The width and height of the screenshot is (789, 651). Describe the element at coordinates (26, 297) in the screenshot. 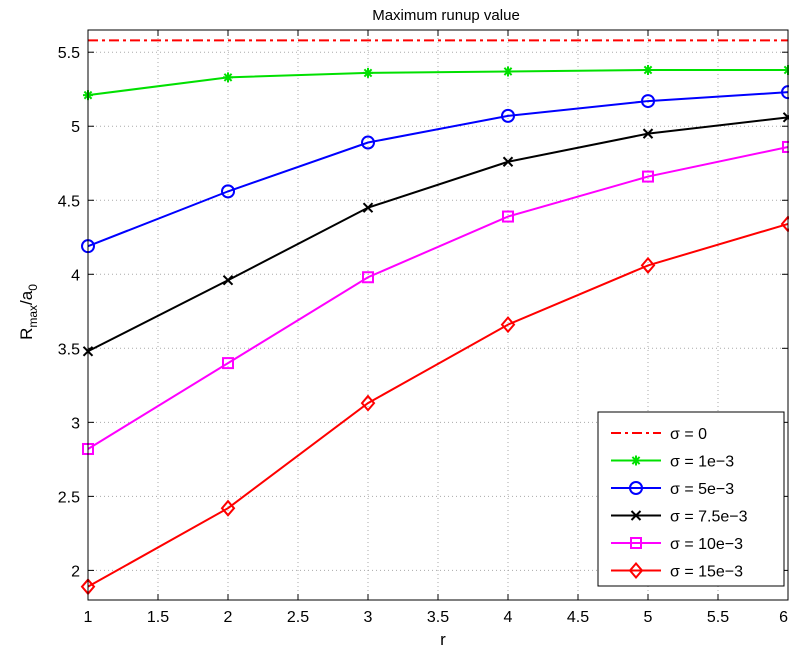

I see `y-label-mid: /a` at that location.